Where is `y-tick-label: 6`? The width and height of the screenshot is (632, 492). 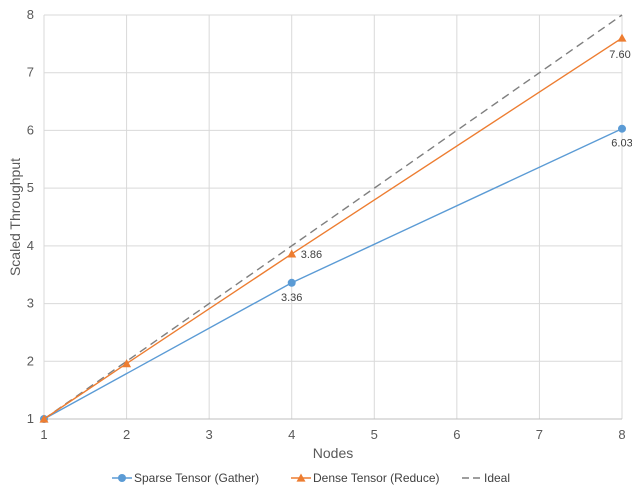
y-tick-label: 6 is located at coordinates (30, 129).